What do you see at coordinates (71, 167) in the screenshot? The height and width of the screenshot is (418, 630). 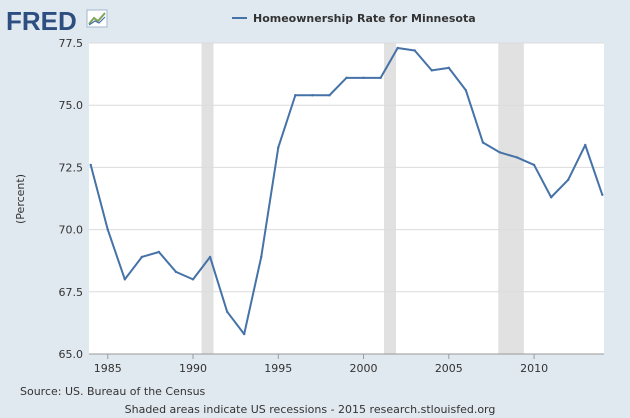 I see `y-tick-label: 72.5` at bounding box center [71, 167].